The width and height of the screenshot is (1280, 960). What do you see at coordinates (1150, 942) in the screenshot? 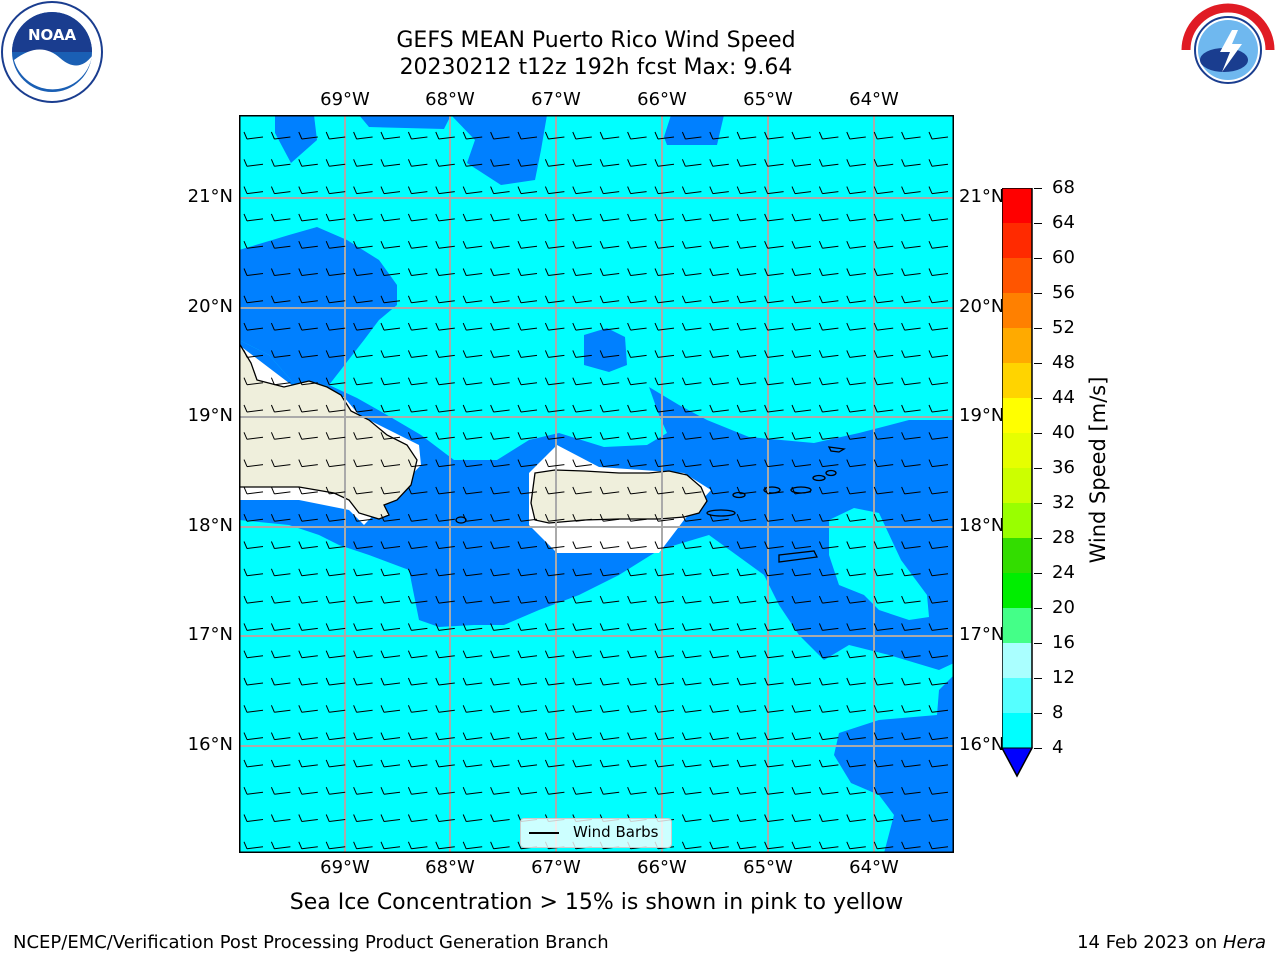
I see `footer-date-text: 14 Feb 2023 on` at bounding box center [1150, 942].